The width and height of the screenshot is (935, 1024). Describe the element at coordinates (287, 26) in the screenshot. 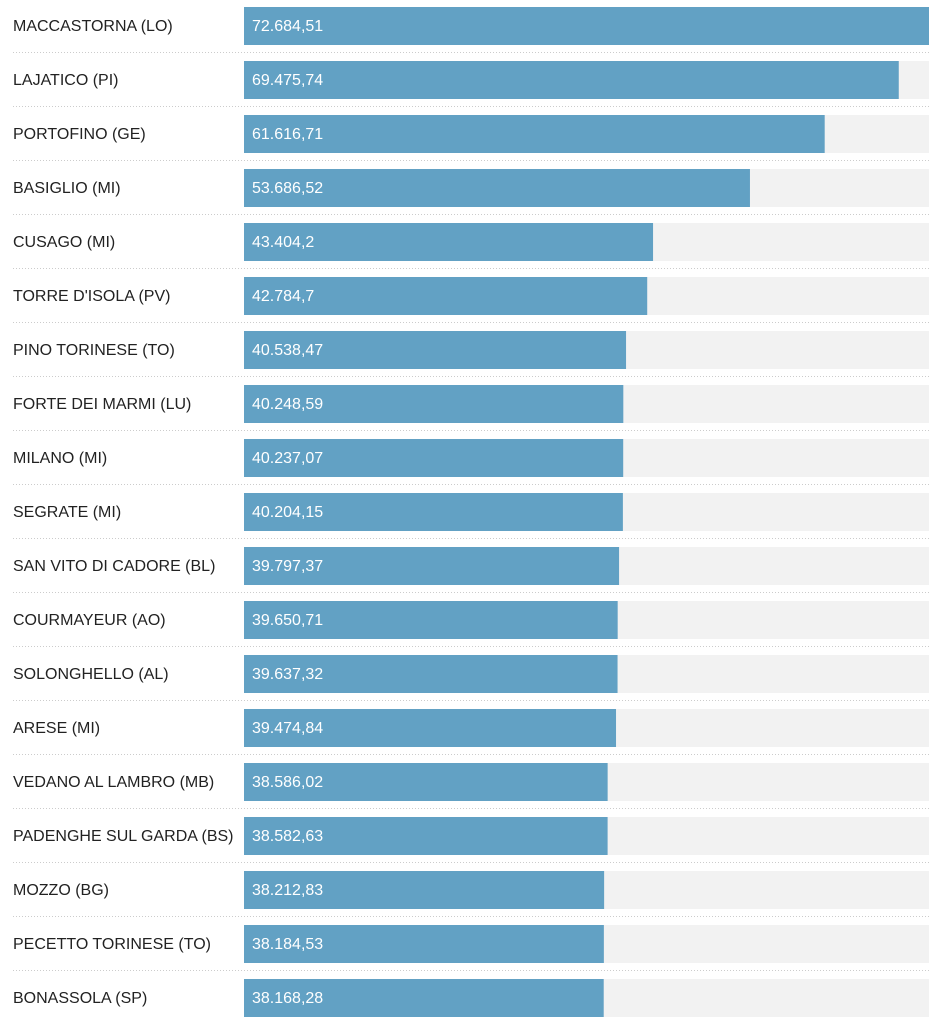

I see `value-label: 72.684,51` at that location.